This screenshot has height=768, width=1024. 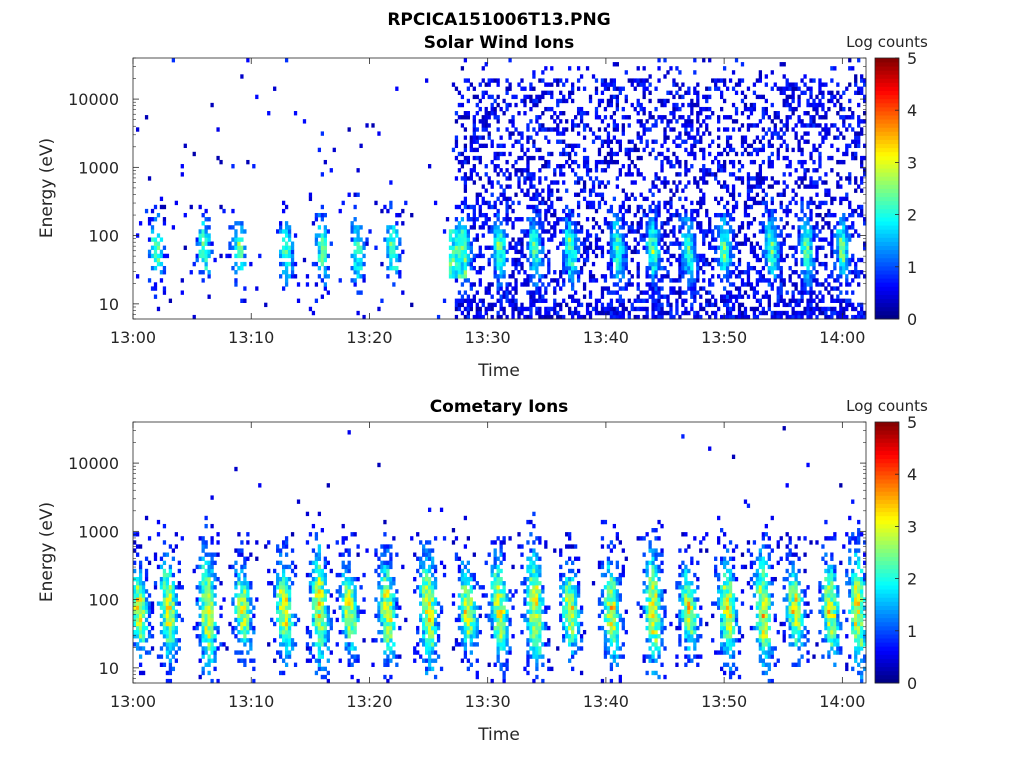 I want to click on colorbar-segment, so click(x=887, y=215).